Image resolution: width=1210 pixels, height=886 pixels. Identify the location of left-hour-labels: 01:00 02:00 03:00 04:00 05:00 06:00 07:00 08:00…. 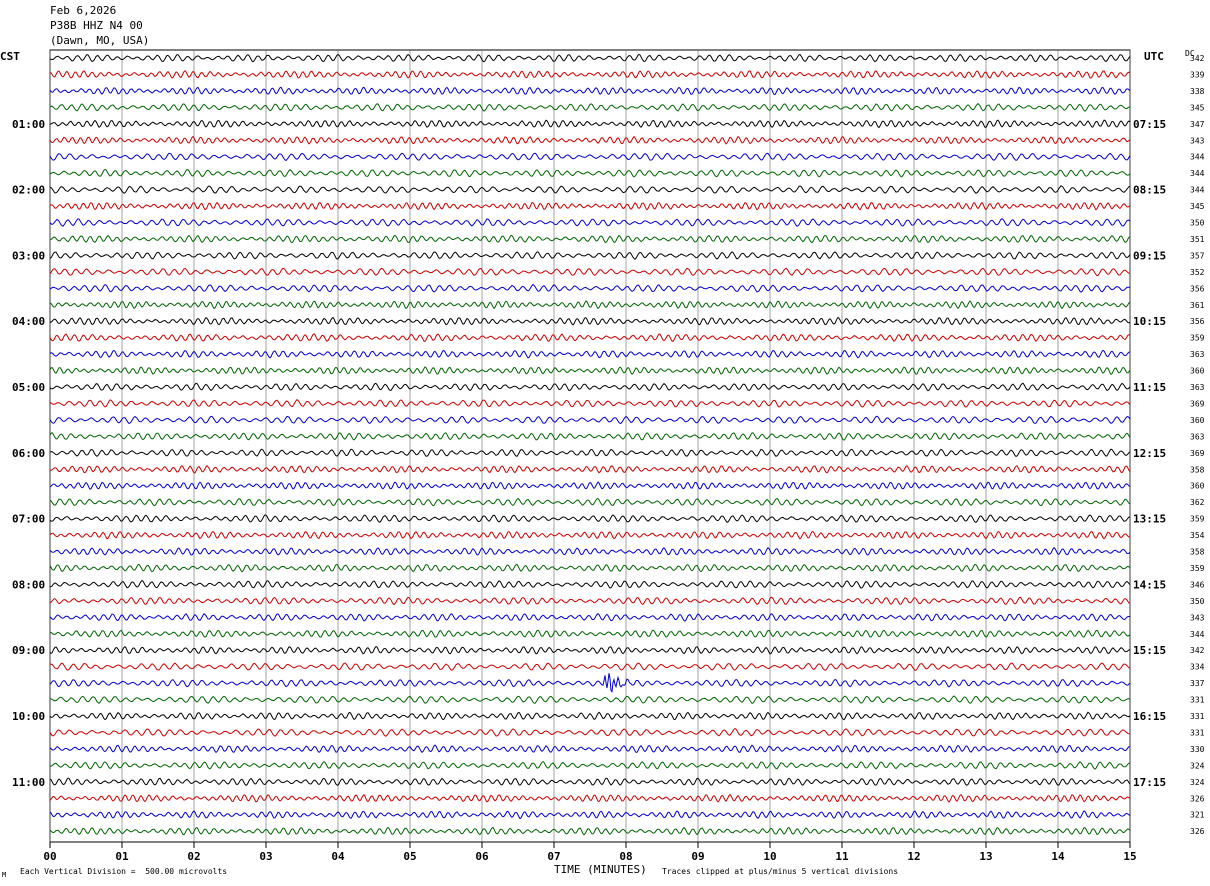
(28, 453).